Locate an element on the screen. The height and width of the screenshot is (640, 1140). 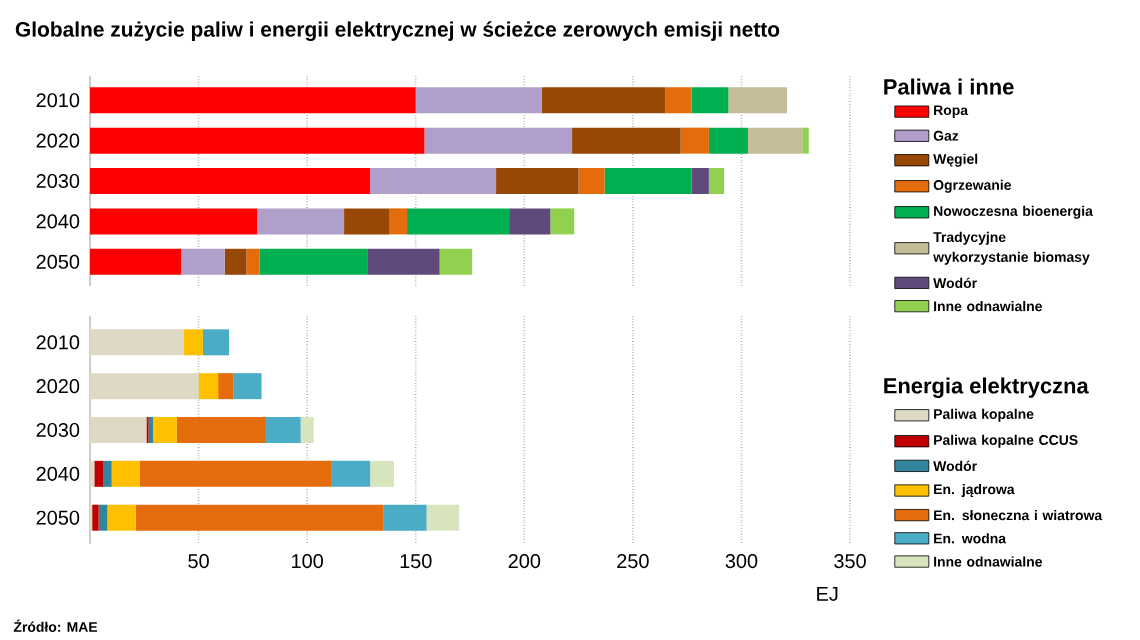
x-tick-label: 300 is located at coordinates (741, 561).